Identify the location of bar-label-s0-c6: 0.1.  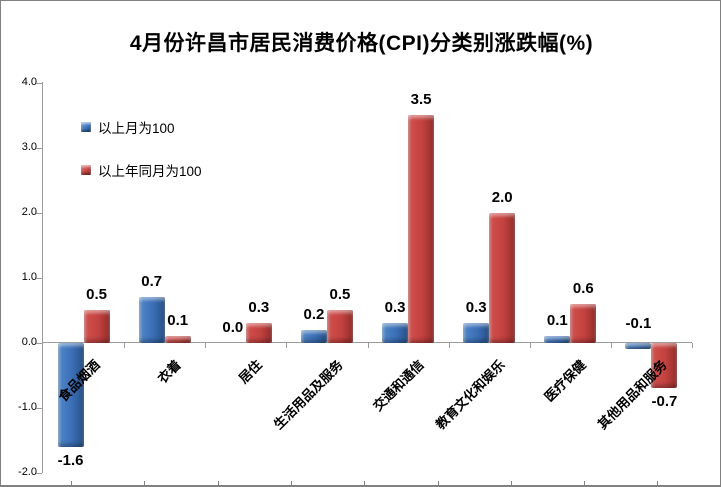
(557, 320).